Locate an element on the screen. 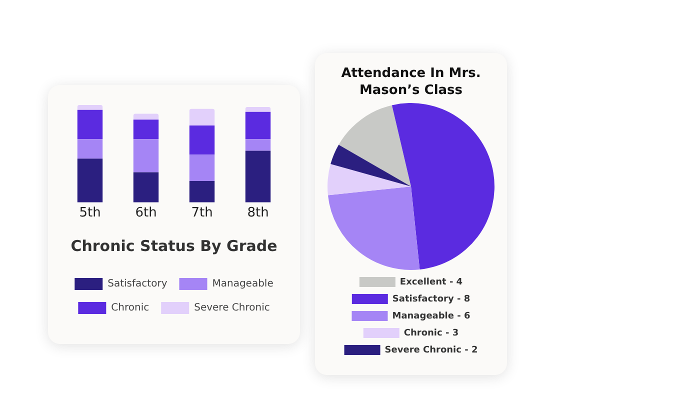 This screenshot has height=419, width=700. legend-label: Satisfactory is located at coordinates (138, 284).